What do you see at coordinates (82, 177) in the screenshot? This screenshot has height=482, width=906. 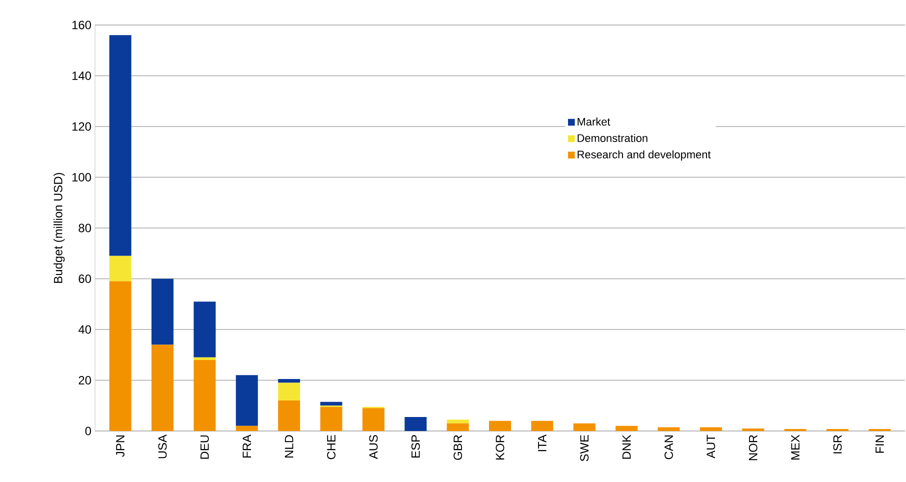 I see `y-tick-label: 100` at bounding box center [82, 177].